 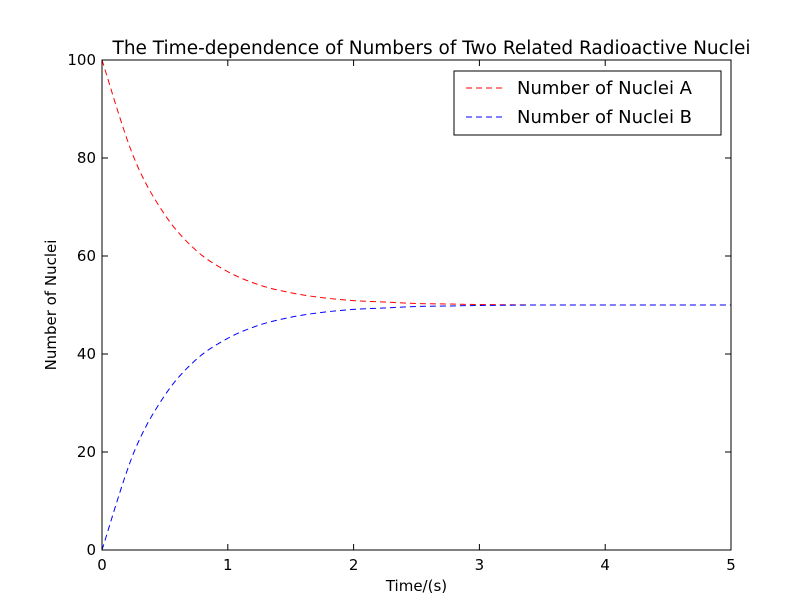 I want to click on y-tick-label: 80, so click(x=86, y=158).